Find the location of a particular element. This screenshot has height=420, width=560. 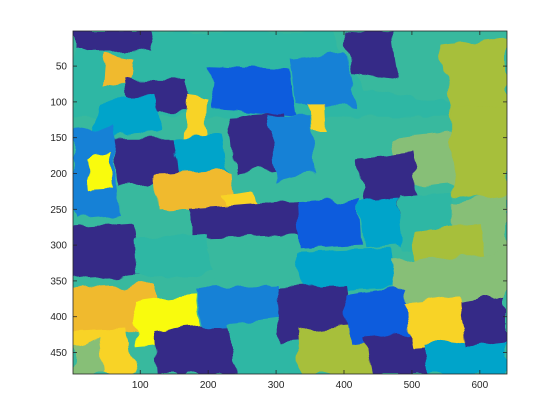

y-tick-label: 150 is located at coordinates (58, 138).